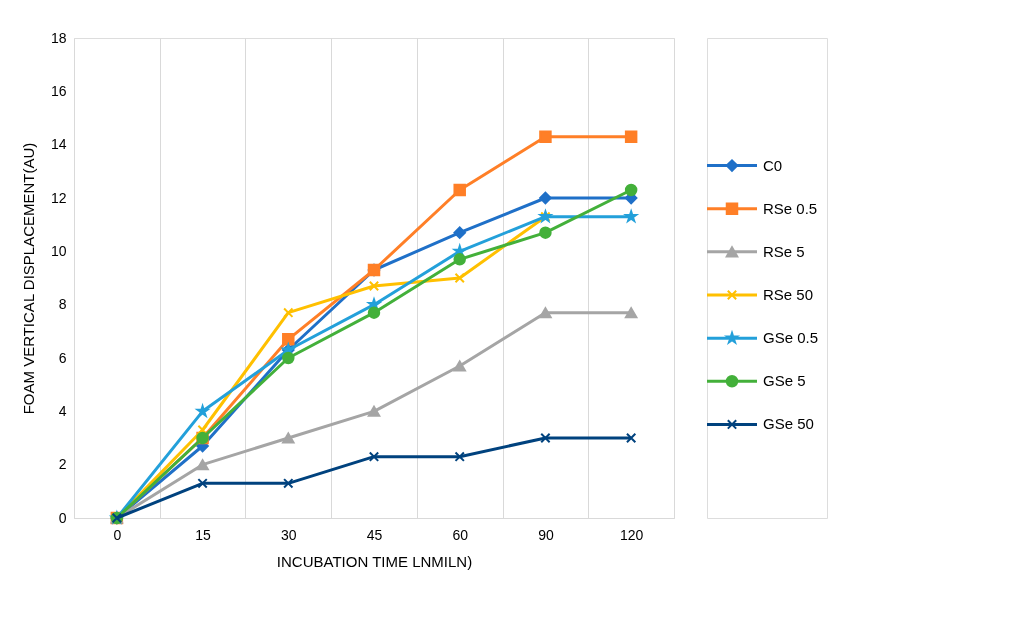 This screenshot has height=641, width=1014. Describe the element at coordinates (62, 464) in the screenshot. I see `y-tick-label: 2` at that location.